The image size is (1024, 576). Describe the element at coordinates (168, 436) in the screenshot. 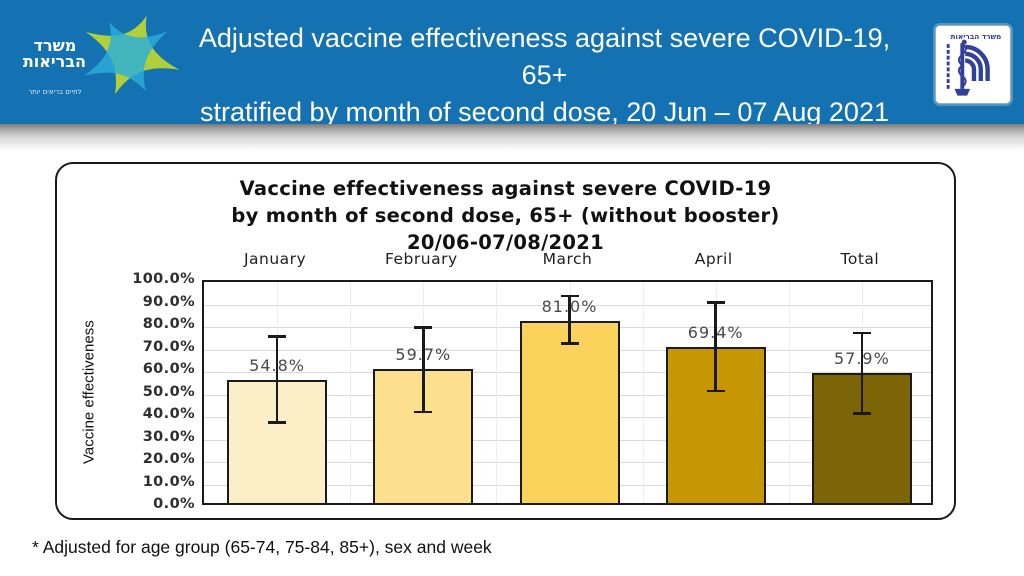

I see `y-tick-300: 30.0%` at that location.